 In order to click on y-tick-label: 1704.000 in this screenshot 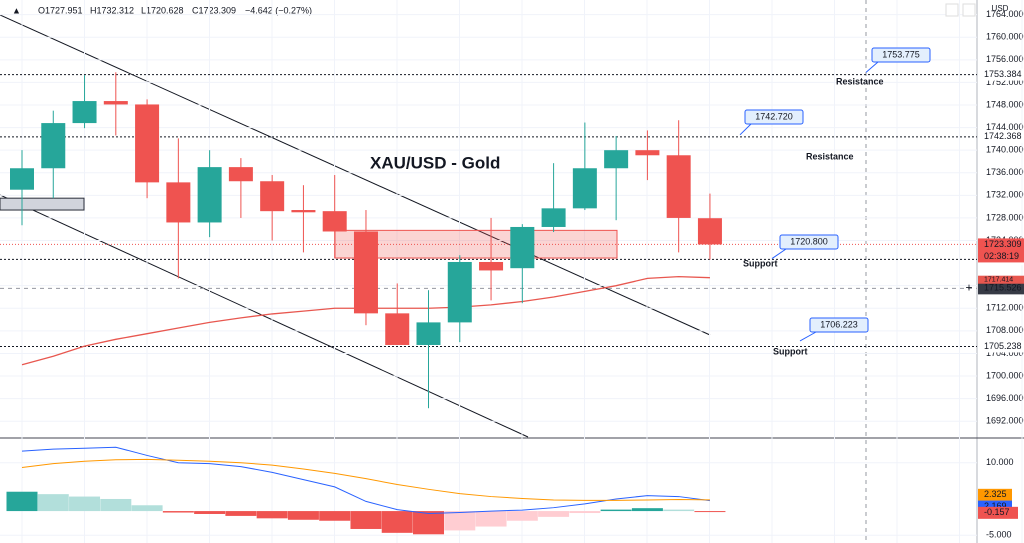, I will do `click(1005, 353)`.